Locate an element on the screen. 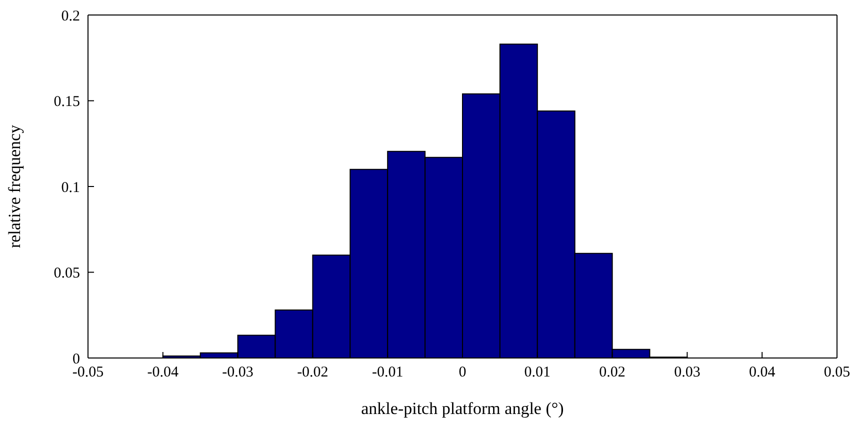 The image size is (862, 428). x-tick-label: -0.01 is located at coordinates (388, 372).